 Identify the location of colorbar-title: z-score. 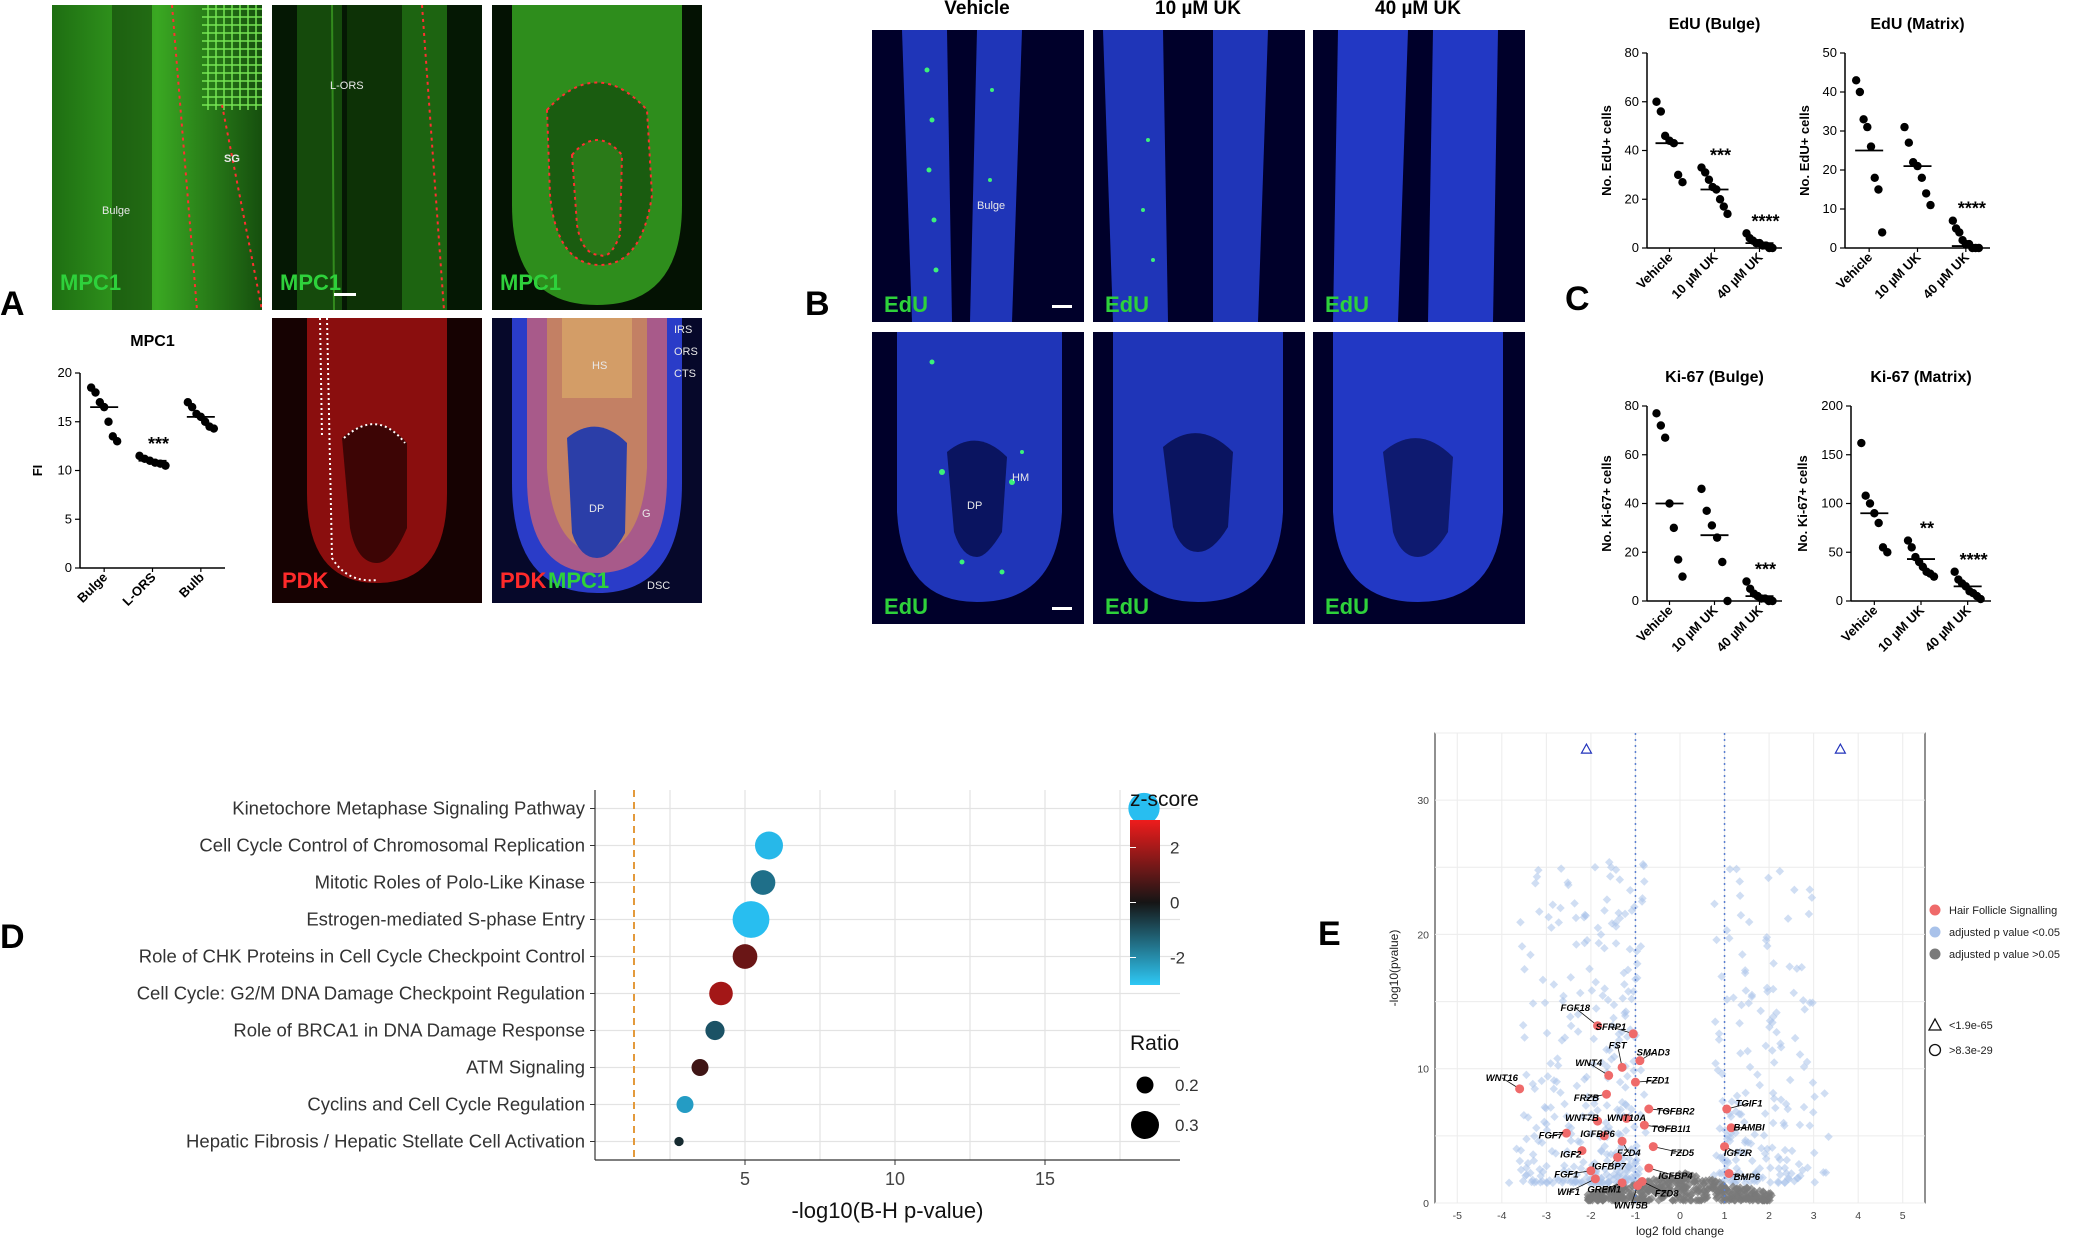
(1164, 799).